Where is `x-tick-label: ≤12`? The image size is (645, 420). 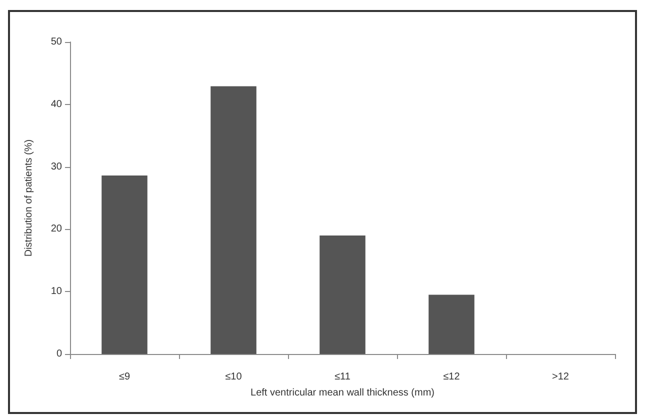
x-tick-label: ≤12 is located at coordinates (451, 377).